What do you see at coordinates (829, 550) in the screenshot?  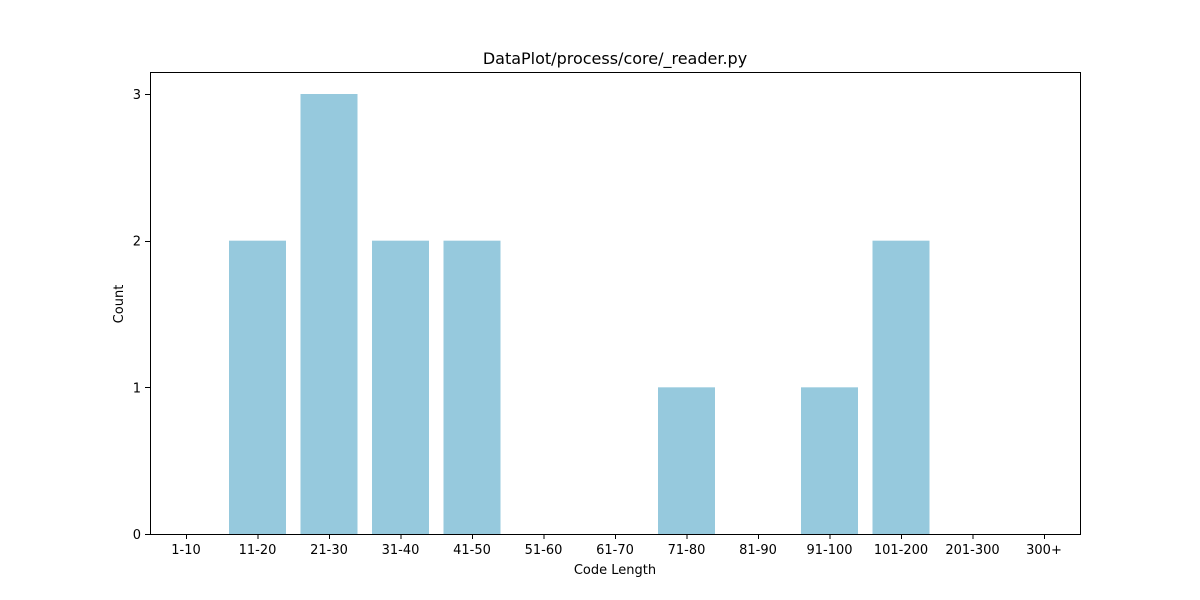 I see `x-tick-label: 91-100` at bounding box center [829, 550].